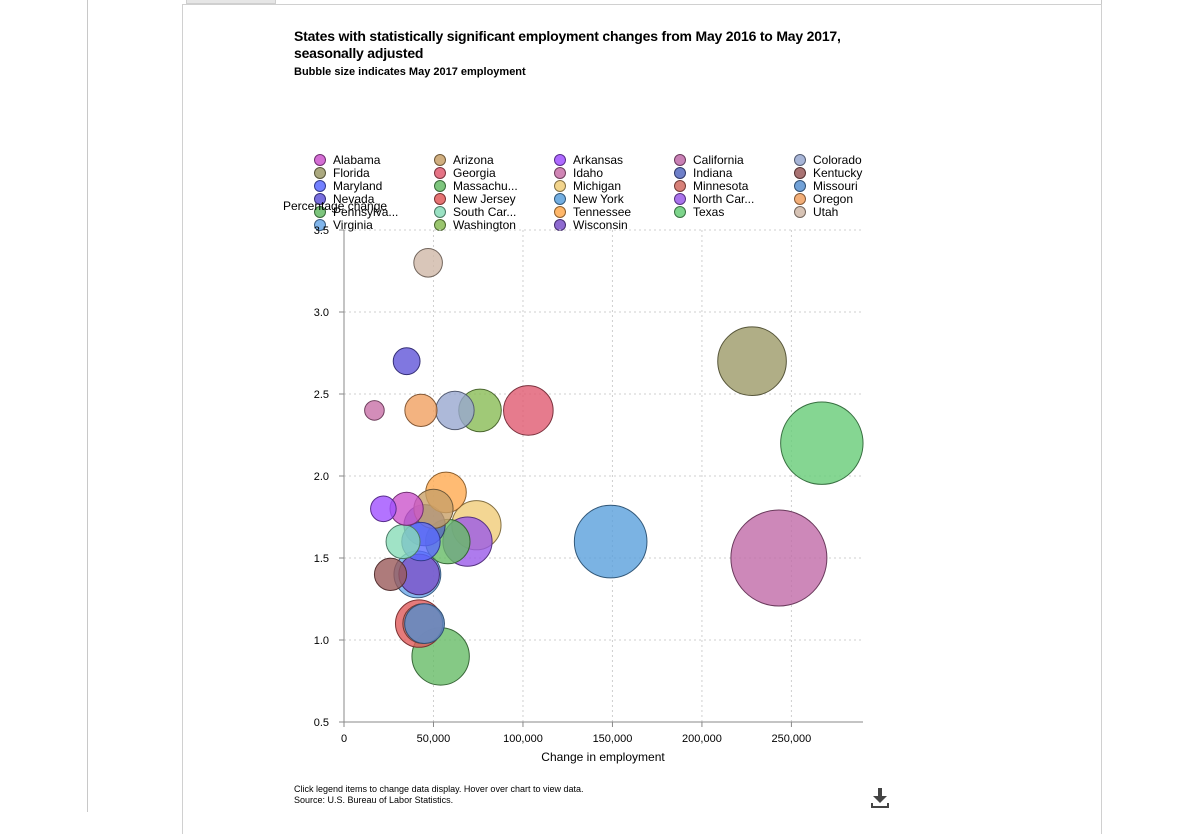 The width and height of the screenshot is (1192, 834). What do you see at coordinates (473, 160) in the screenshot?
I see `legend-label: Arizona` at bounding box center [473, 160].